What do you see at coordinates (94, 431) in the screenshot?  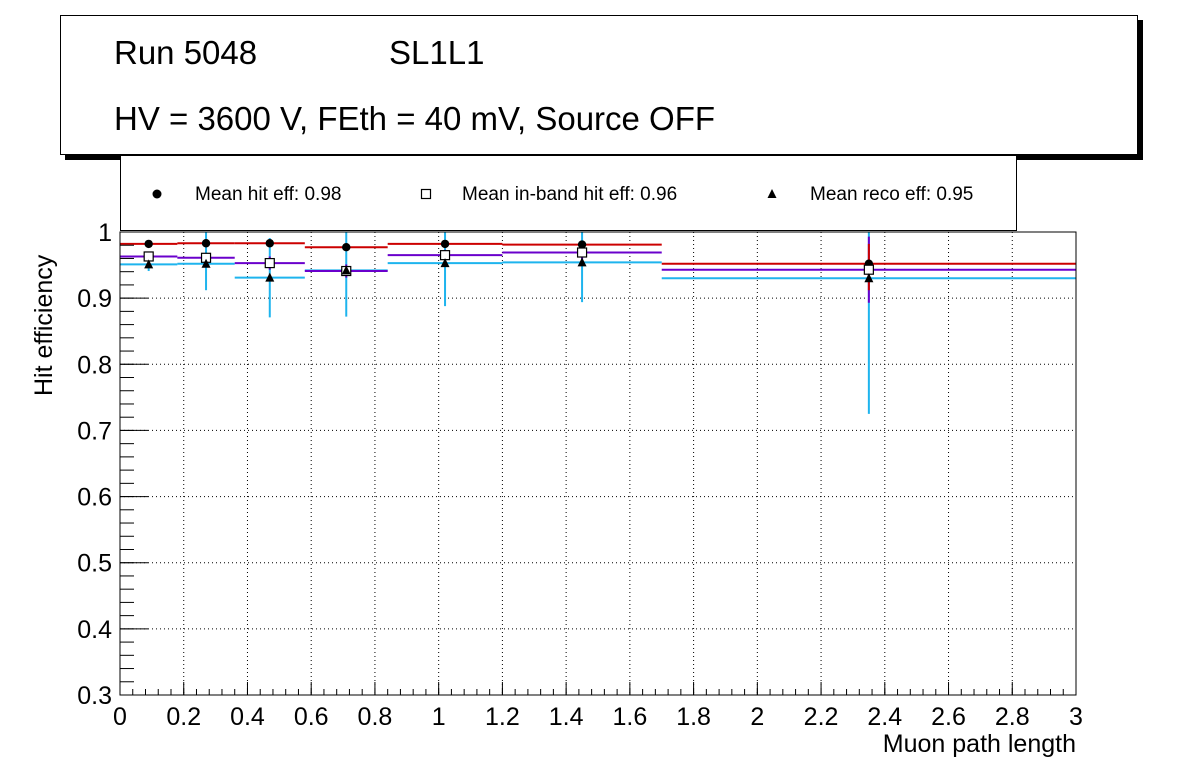 I see `y-tick-label: 0.7` at bounding box center [94, 431].